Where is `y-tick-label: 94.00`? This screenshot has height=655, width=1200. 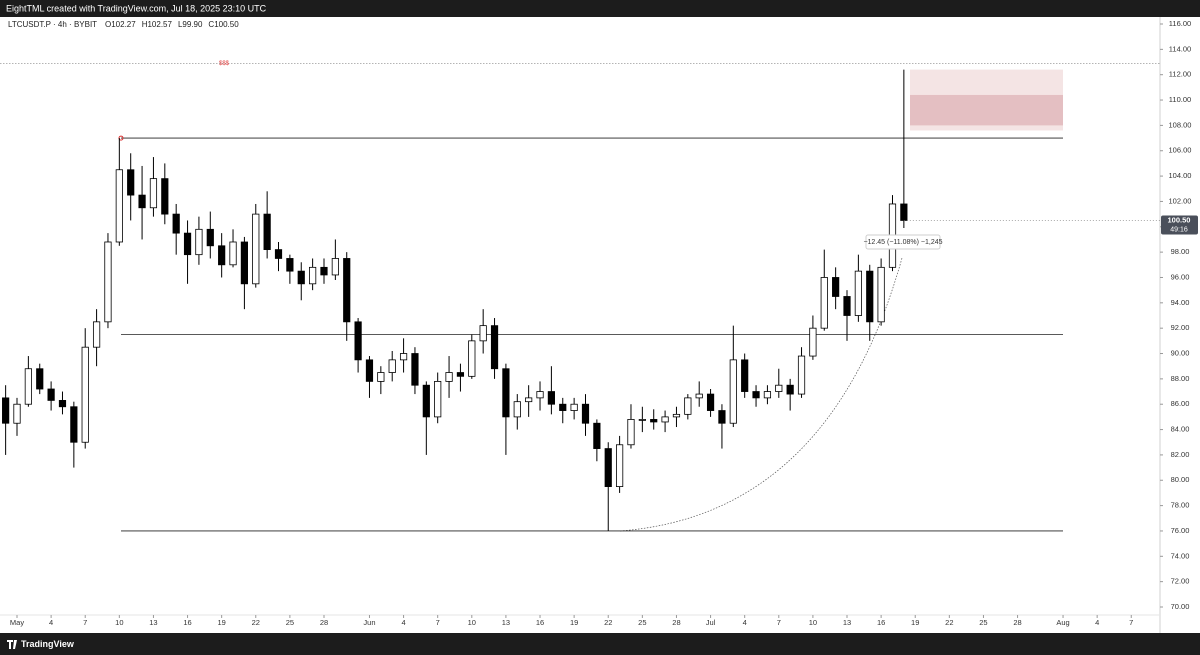
y-tick-label: 94.00 is located at coordinates (1180, 302).